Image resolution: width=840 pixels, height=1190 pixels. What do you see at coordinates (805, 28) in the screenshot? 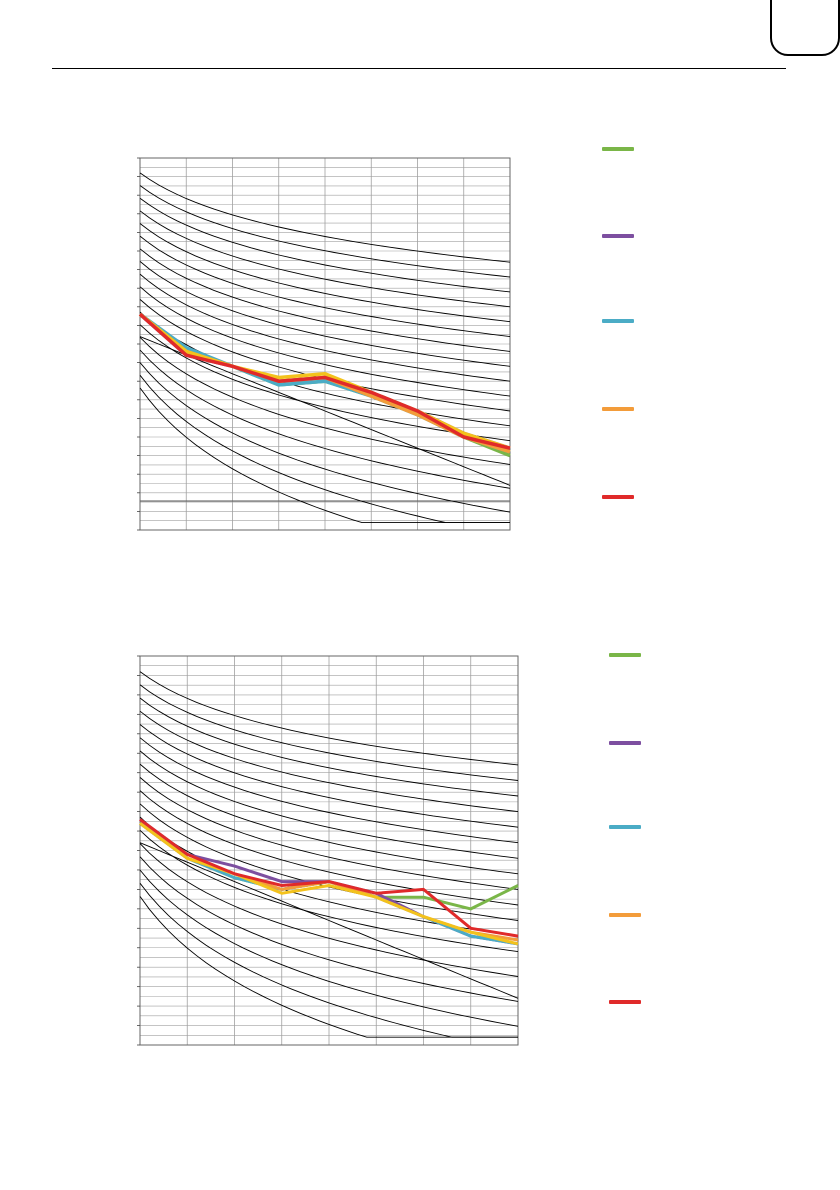
I see `page-corner-frame` at bounding box center [805, 28].